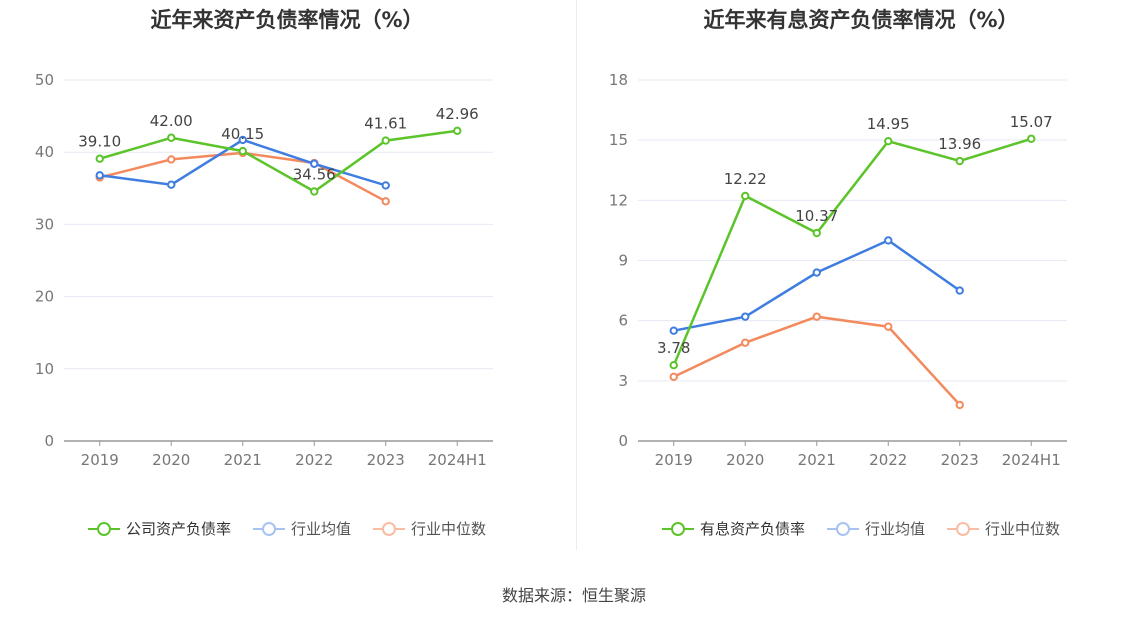 The image size is (1148, 619). I want to click on legend-label: 公司资产负债率, so click(178, 529).